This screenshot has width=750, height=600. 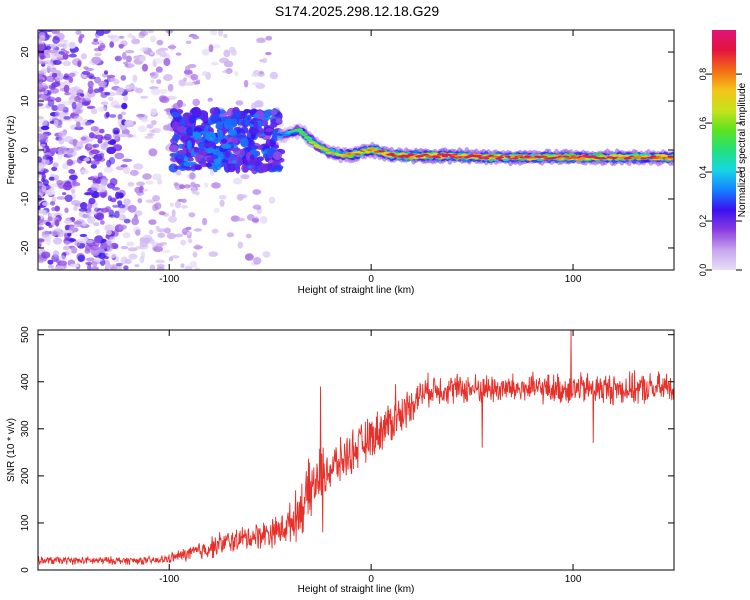 What do you see at coordinates (25, 150) in the screenshot?
I see `spectrogram-ytick-label: 0` at bounding box center [25, 150].